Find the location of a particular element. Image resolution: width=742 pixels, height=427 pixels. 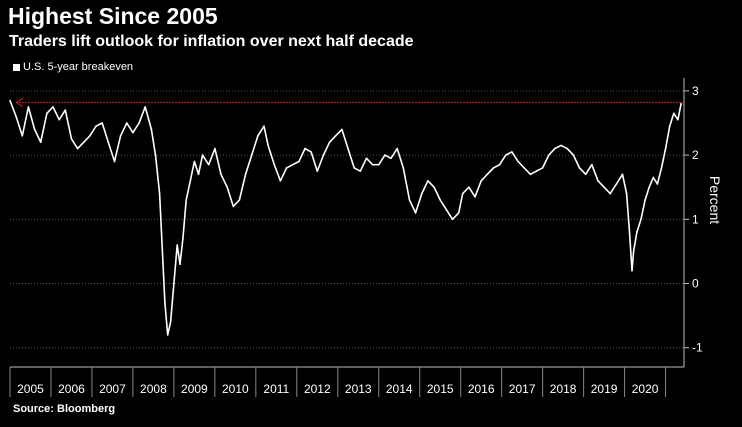

y-tick-label: 3 is located at coordinates (695, 91).